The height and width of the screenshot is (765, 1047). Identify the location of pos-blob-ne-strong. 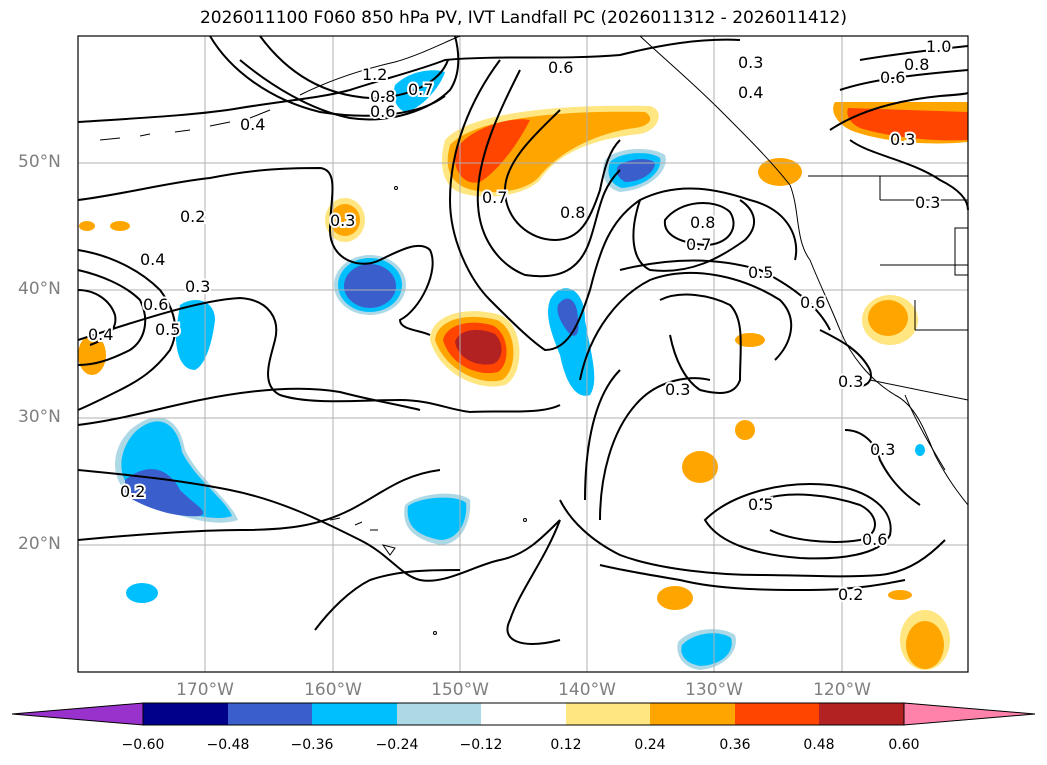
(907, 124).